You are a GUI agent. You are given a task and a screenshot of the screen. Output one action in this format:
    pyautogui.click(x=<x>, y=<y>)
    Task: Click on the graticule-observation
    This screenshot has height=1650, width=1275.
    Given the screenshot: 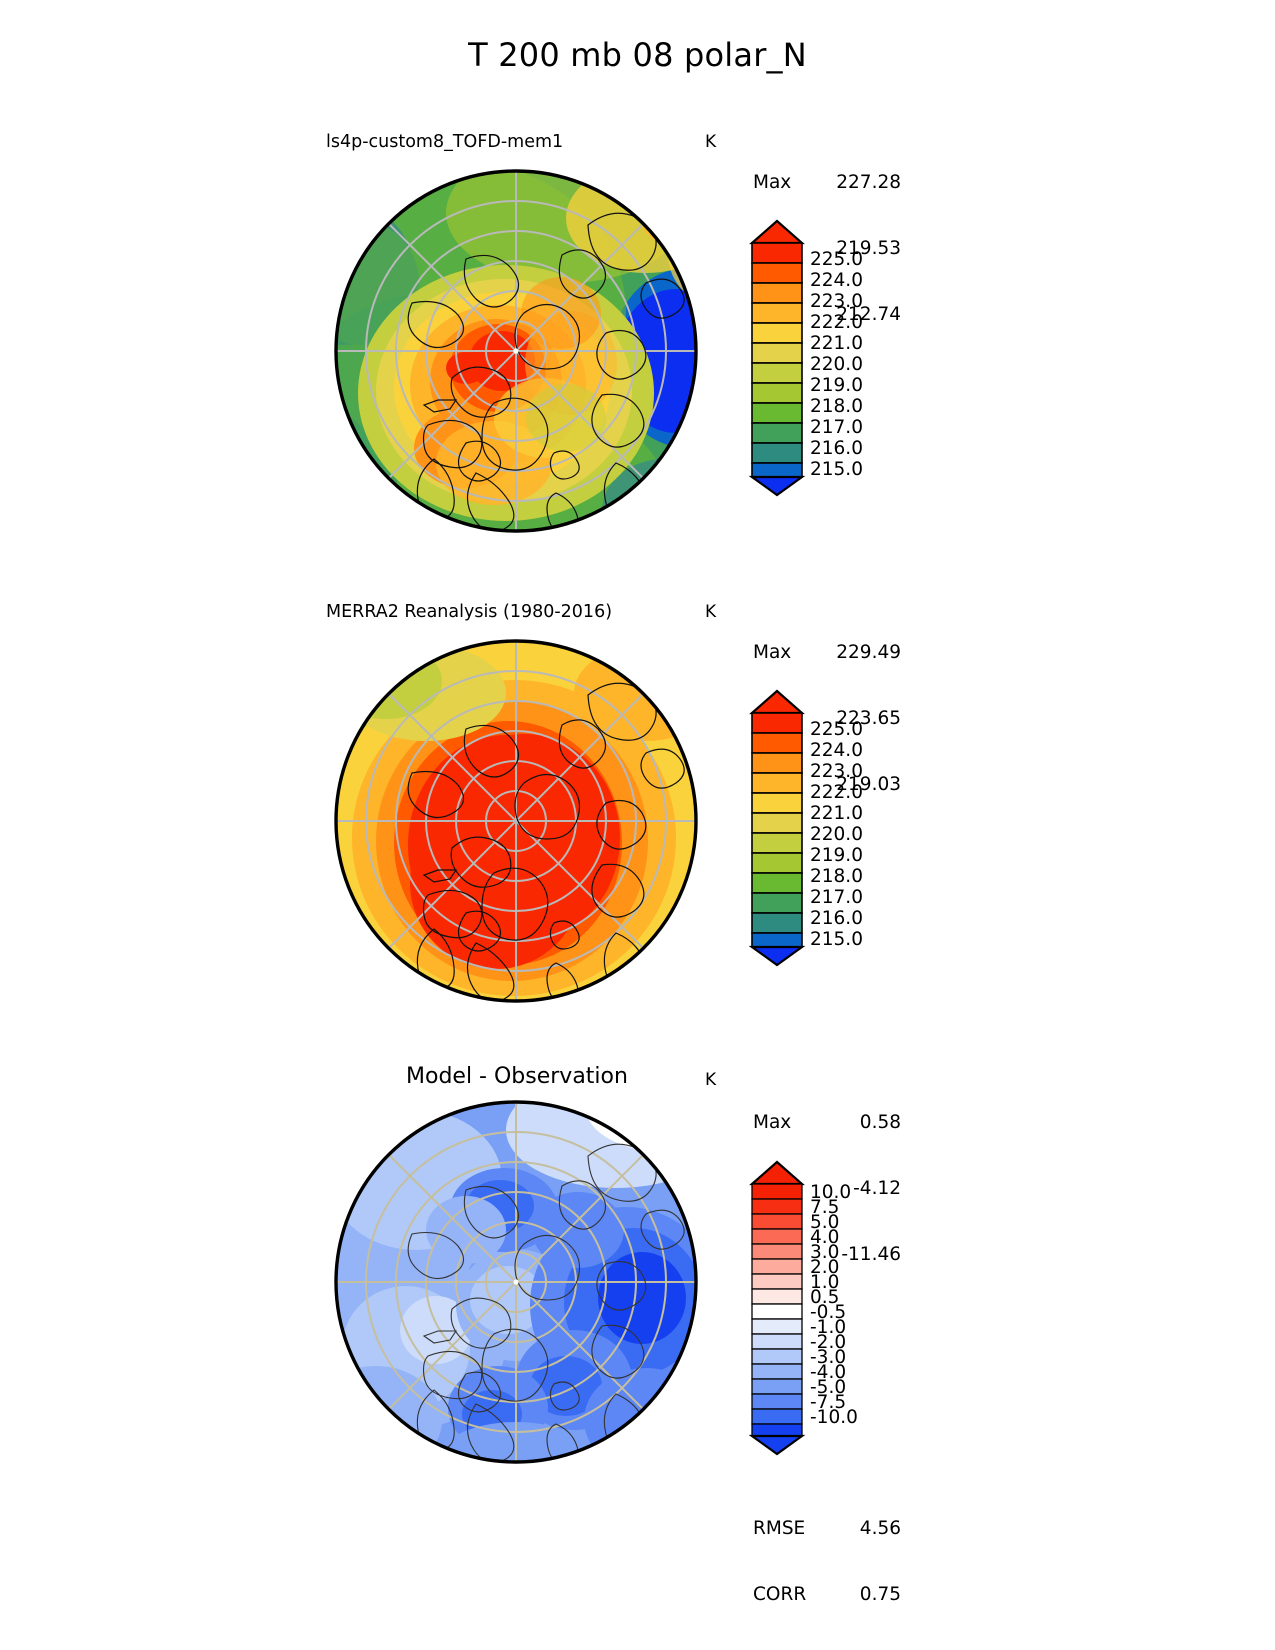 What is the action you would take?
    pyautogui.click(x=516, y=821)
    